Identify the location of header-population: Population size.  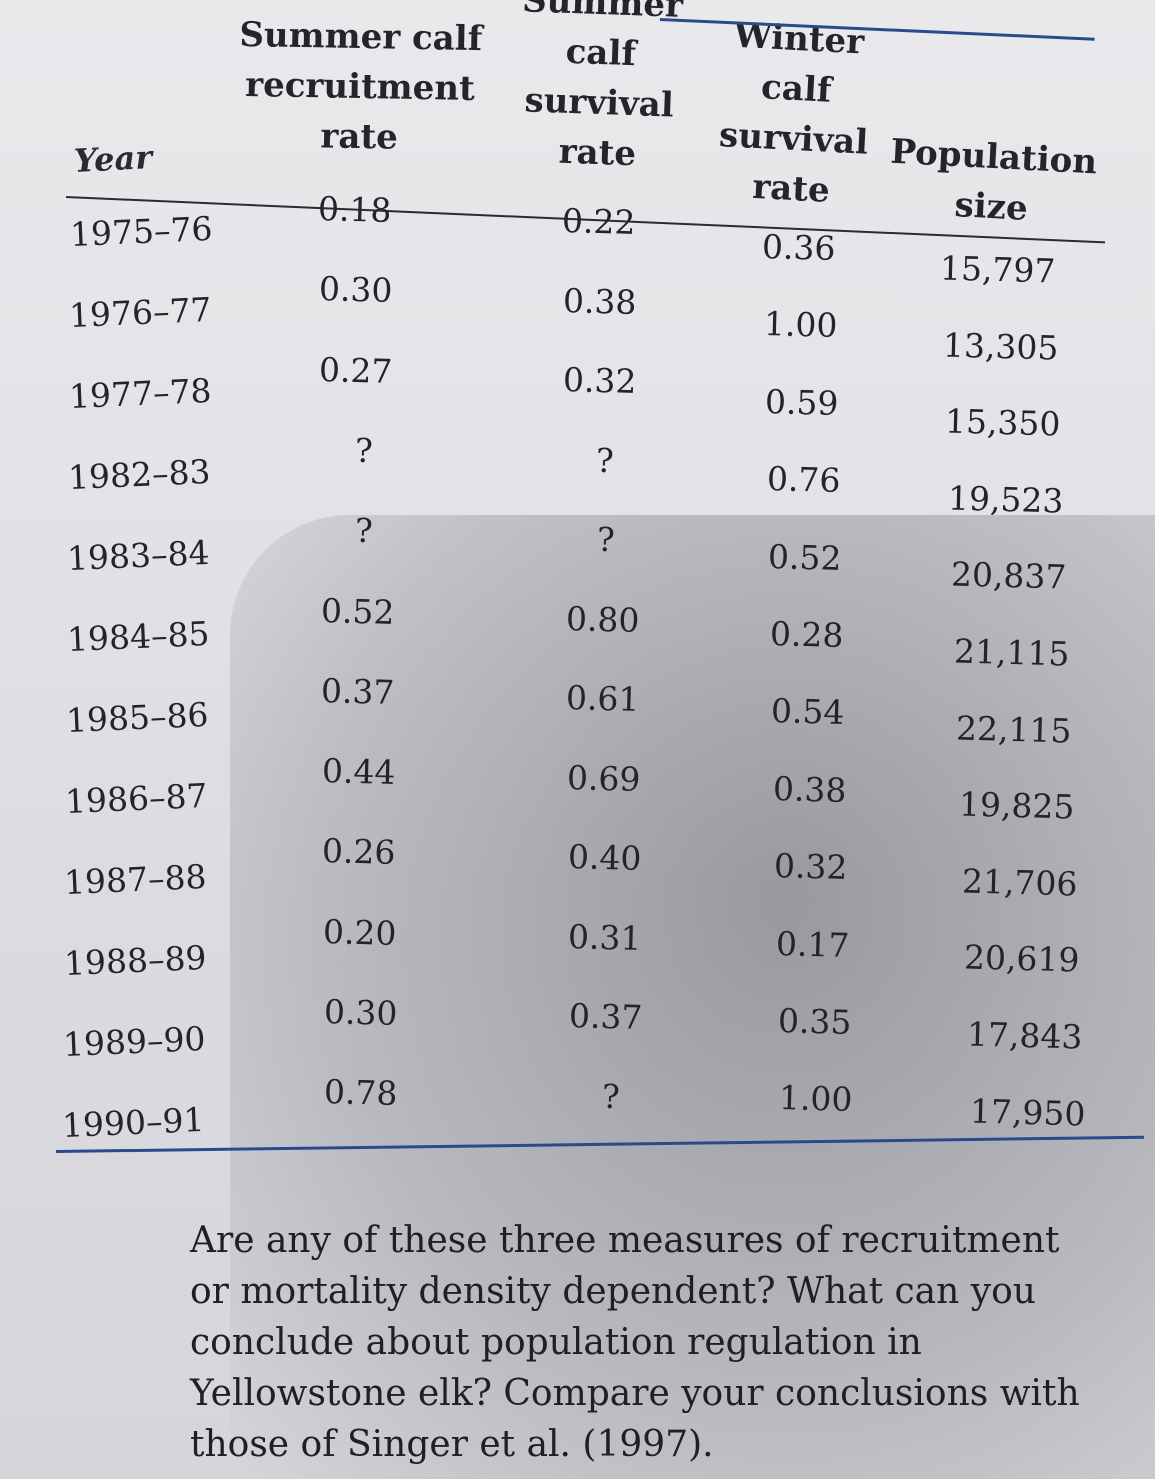
(993, 181).